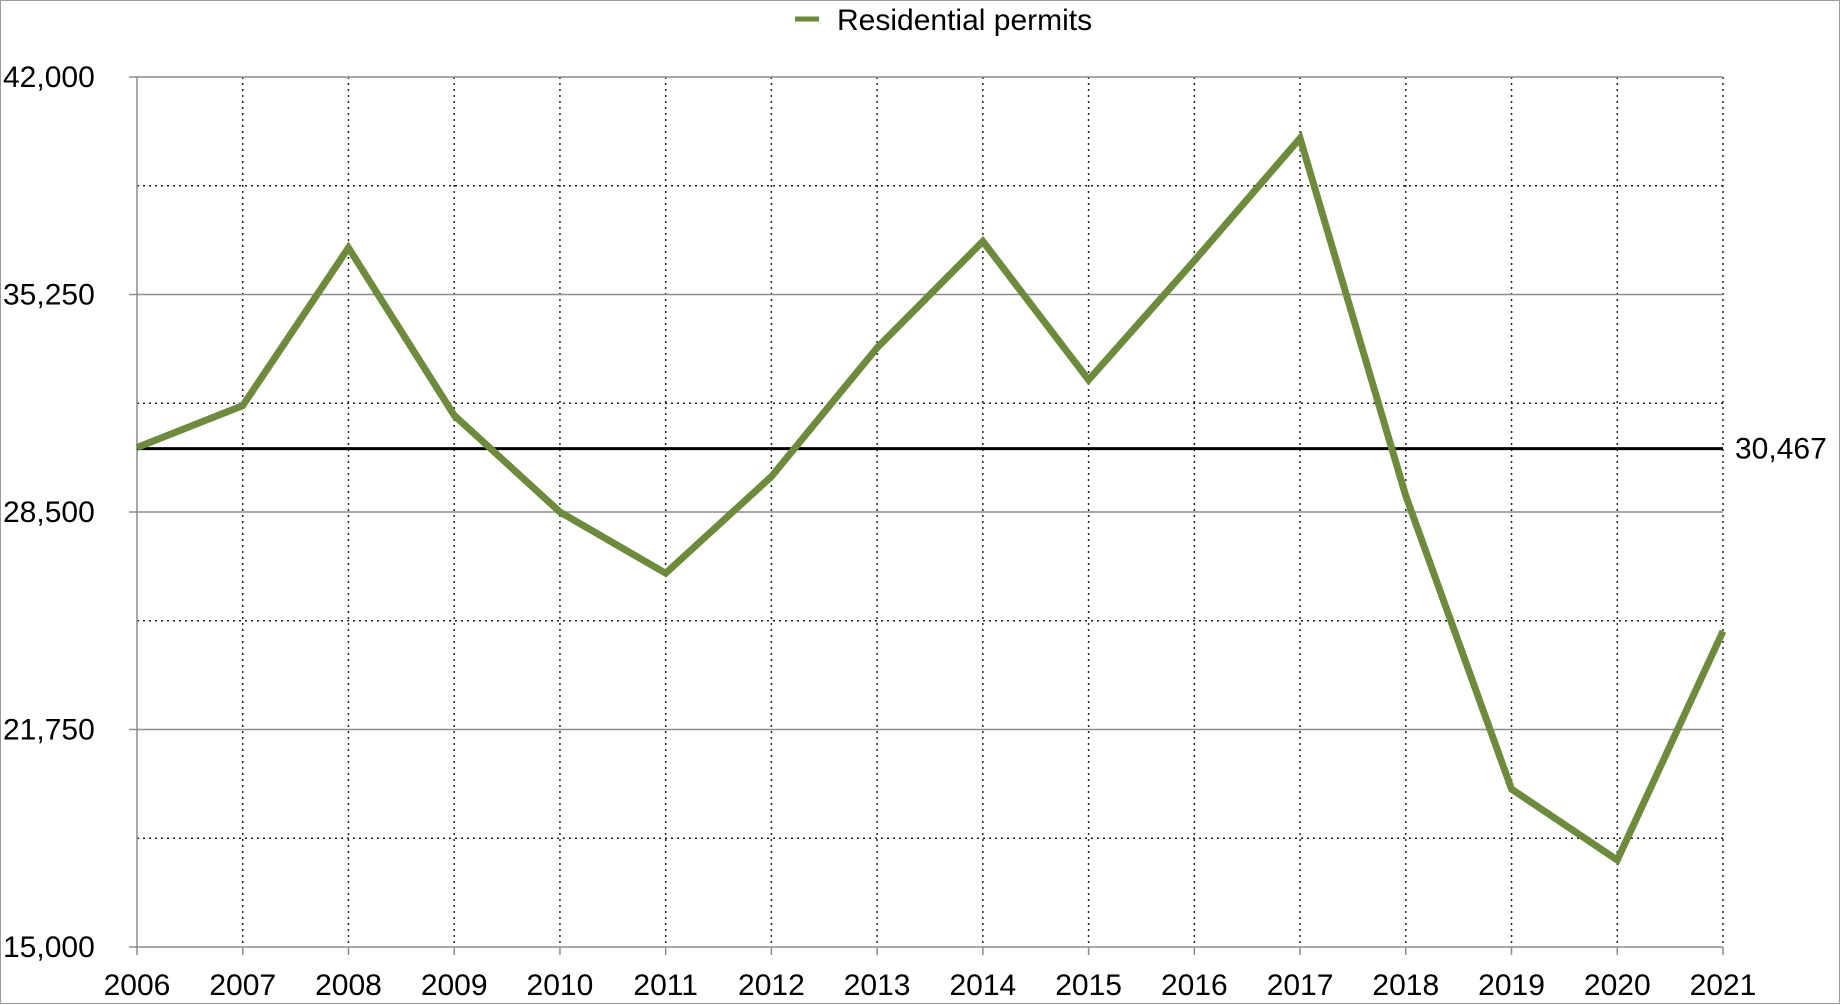 The image size is (1840, 1005). Describe the element at coordinates (964, 20) in the screenshot. I see `legend-label-residential-permits: Residential permits` at that location.